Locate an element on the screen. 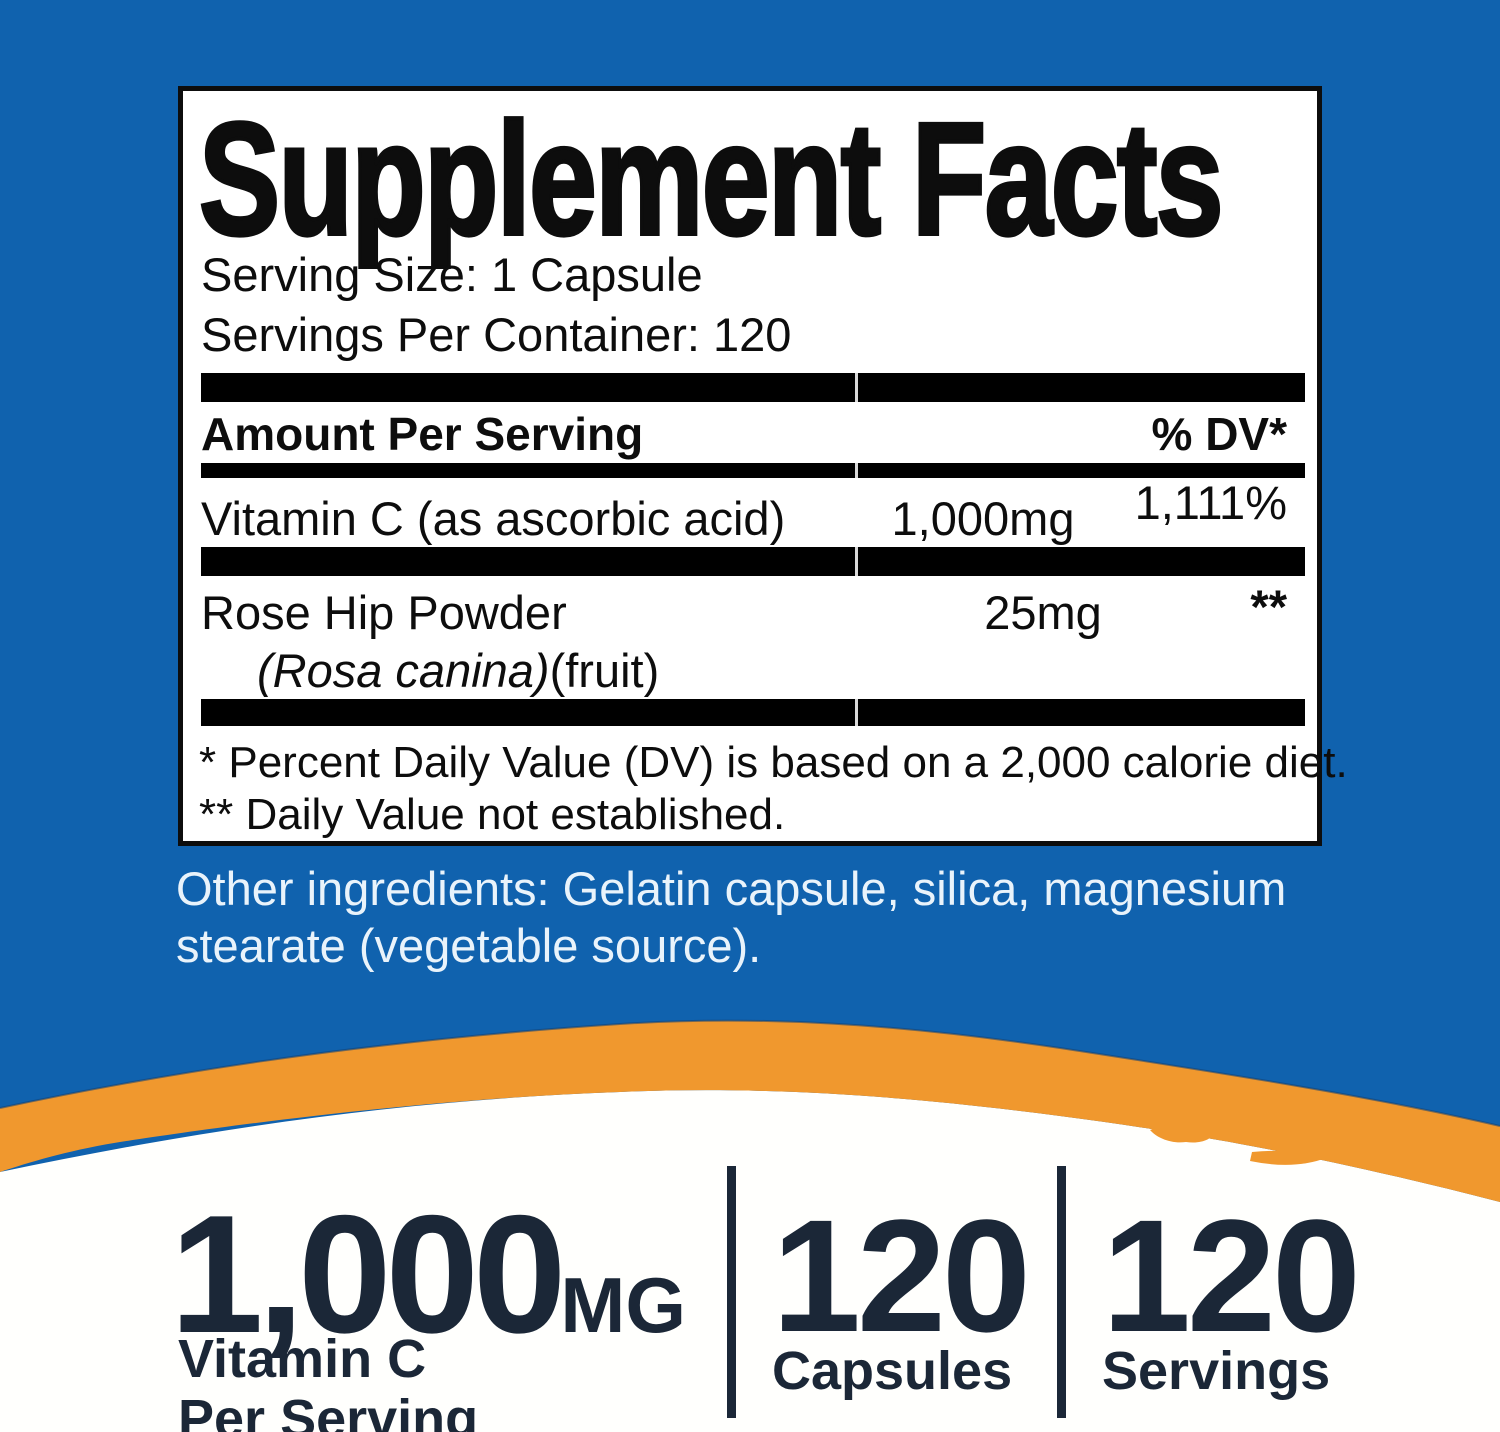 This screenshot has height=1432, width=1500. amount-per-serving-header: Amount Per Serving is located at coordinates (422, 434).